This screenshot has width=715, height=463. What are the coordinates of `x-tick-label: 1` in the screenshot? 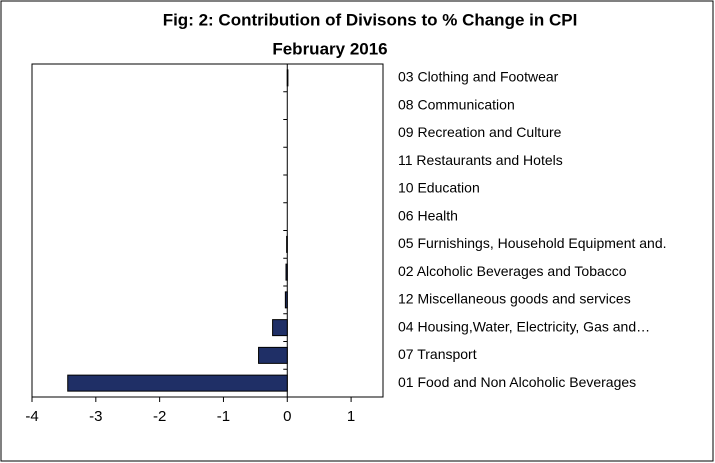 It's located at (351, 416).